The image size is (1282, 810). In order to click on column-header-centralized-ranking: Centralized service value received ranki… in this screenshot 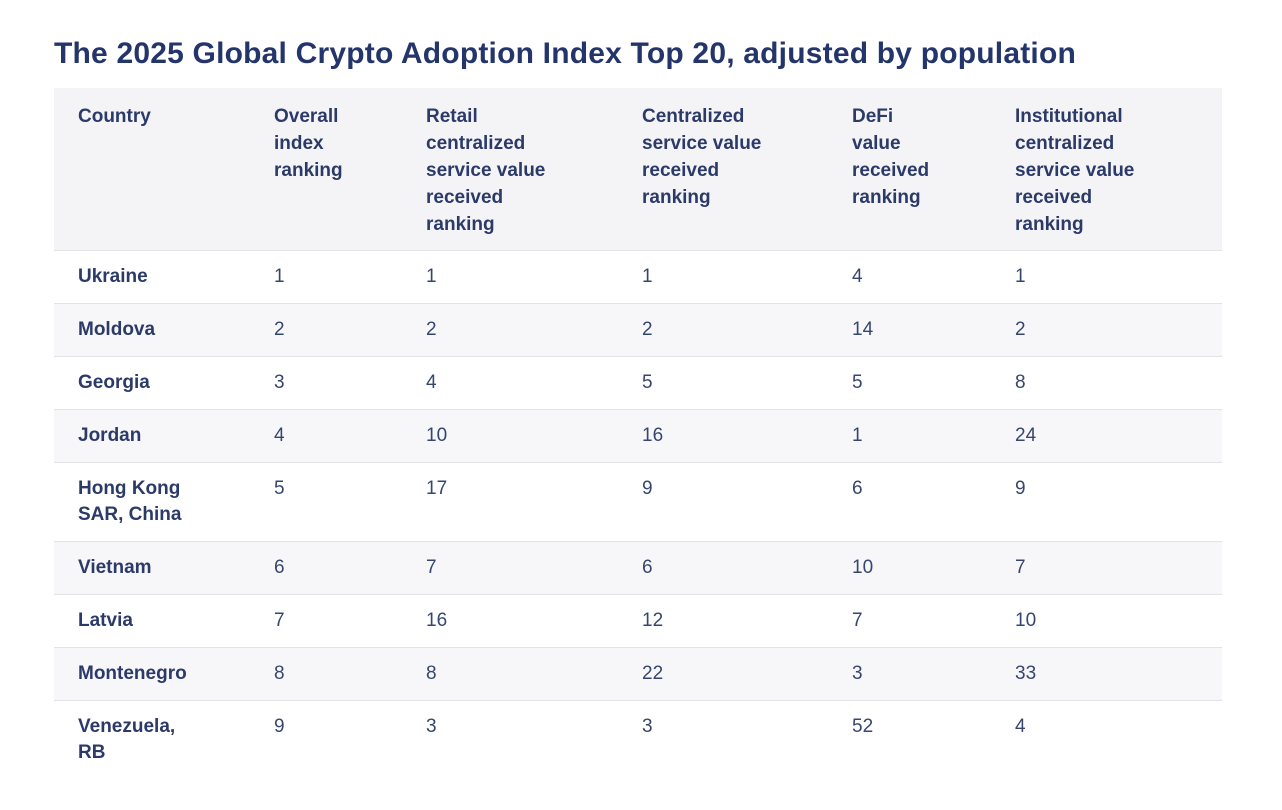, I will do `click(747, 169)`.